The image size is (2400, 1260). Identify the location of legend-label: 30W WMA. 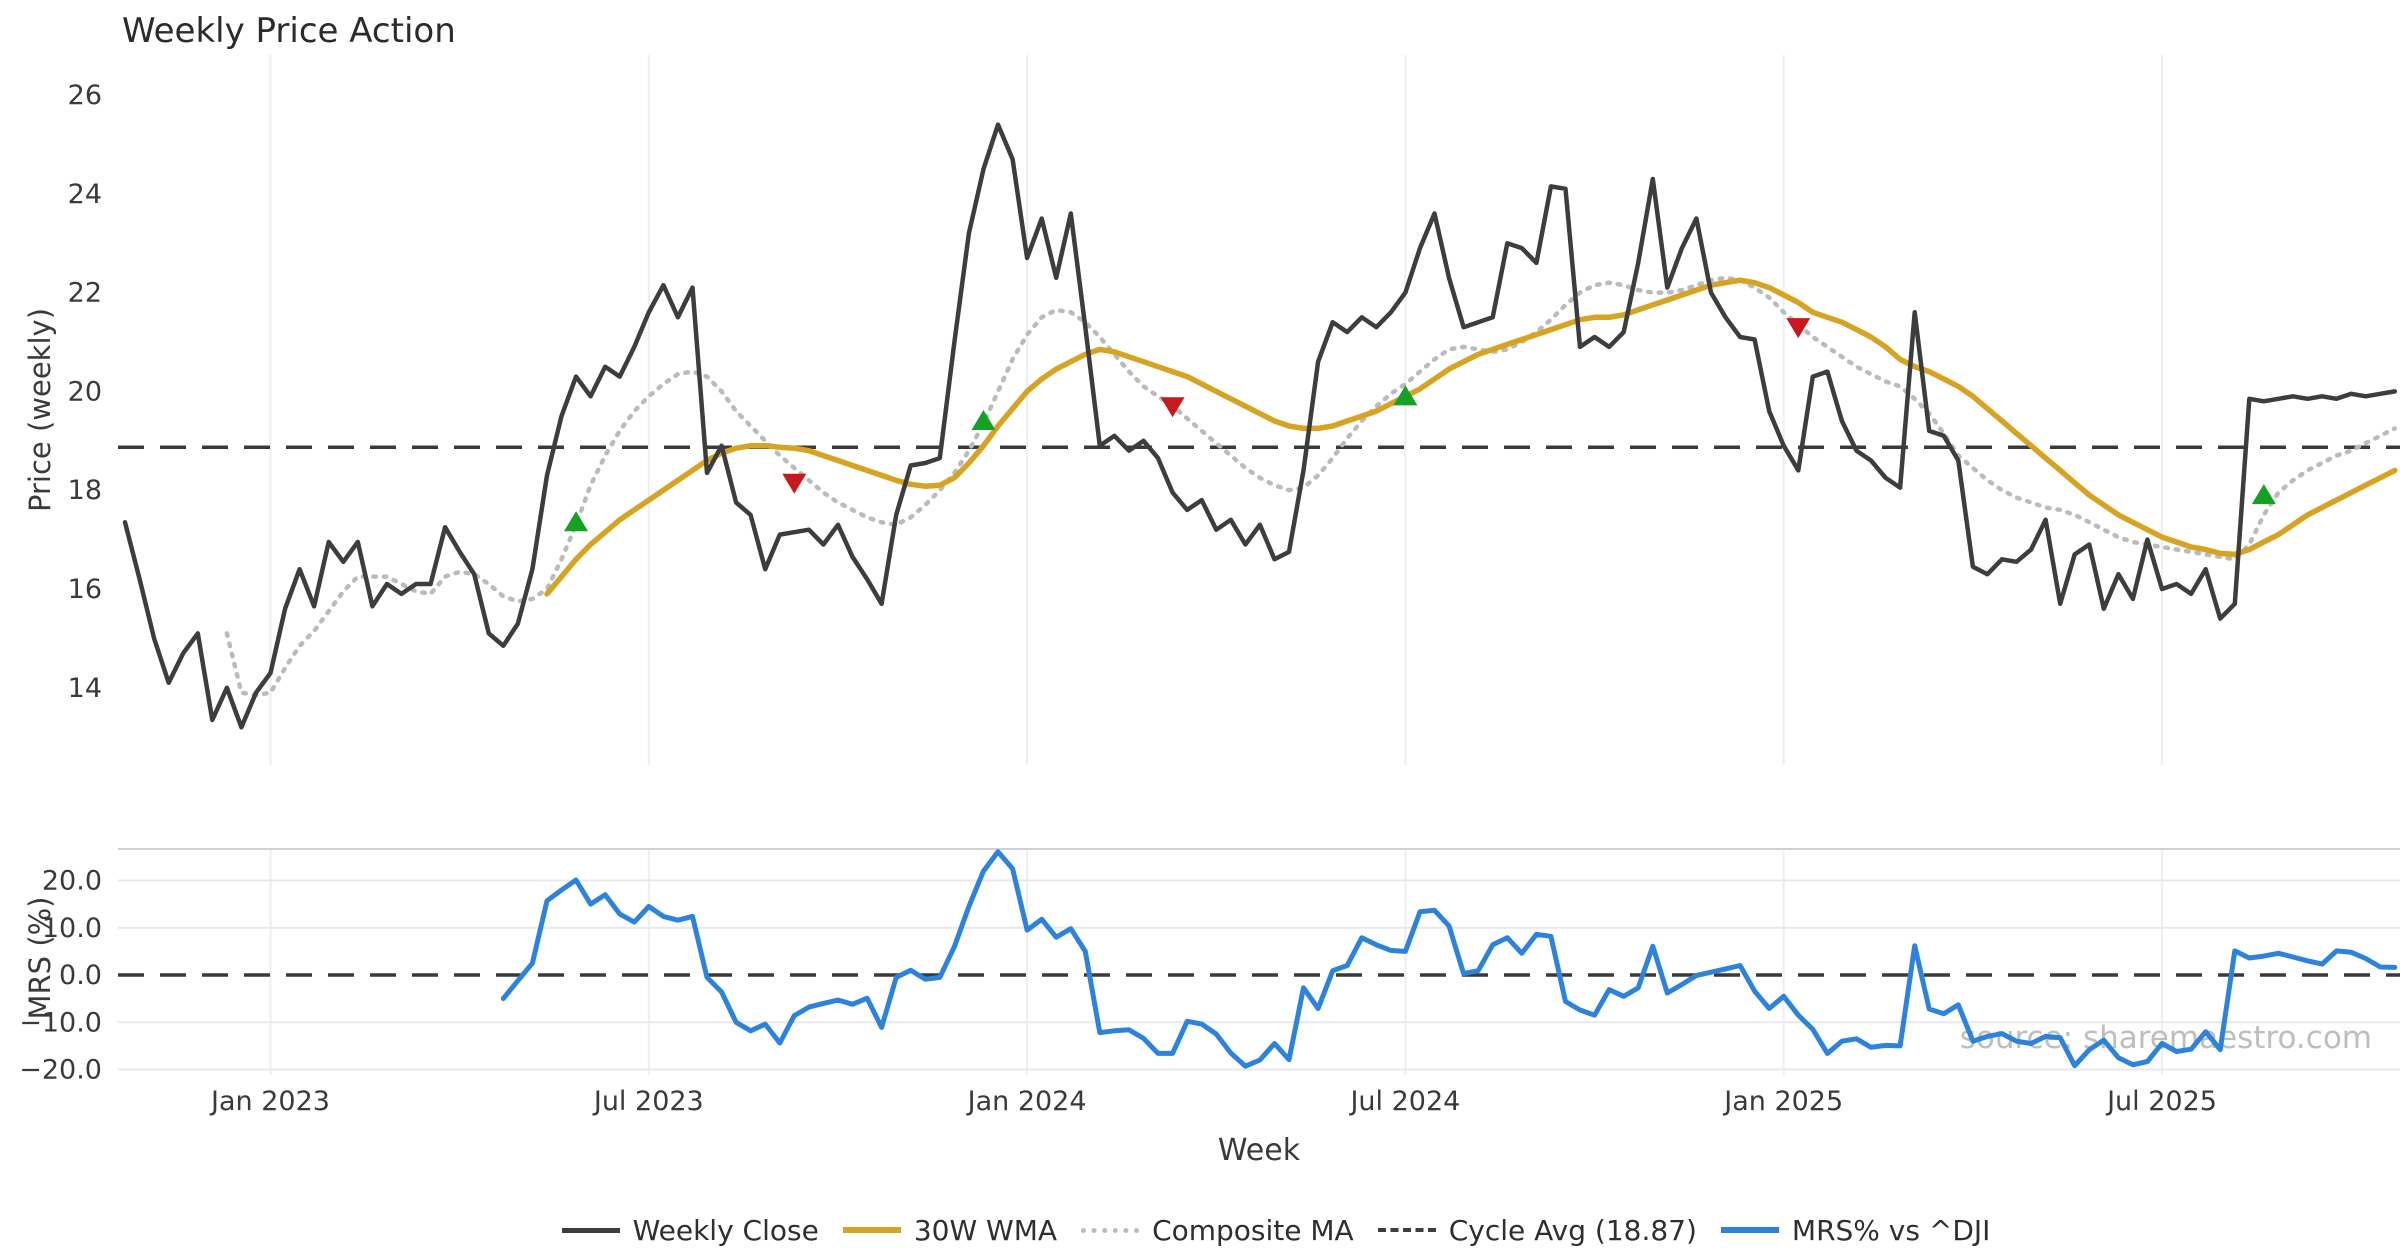
(985, 1230).